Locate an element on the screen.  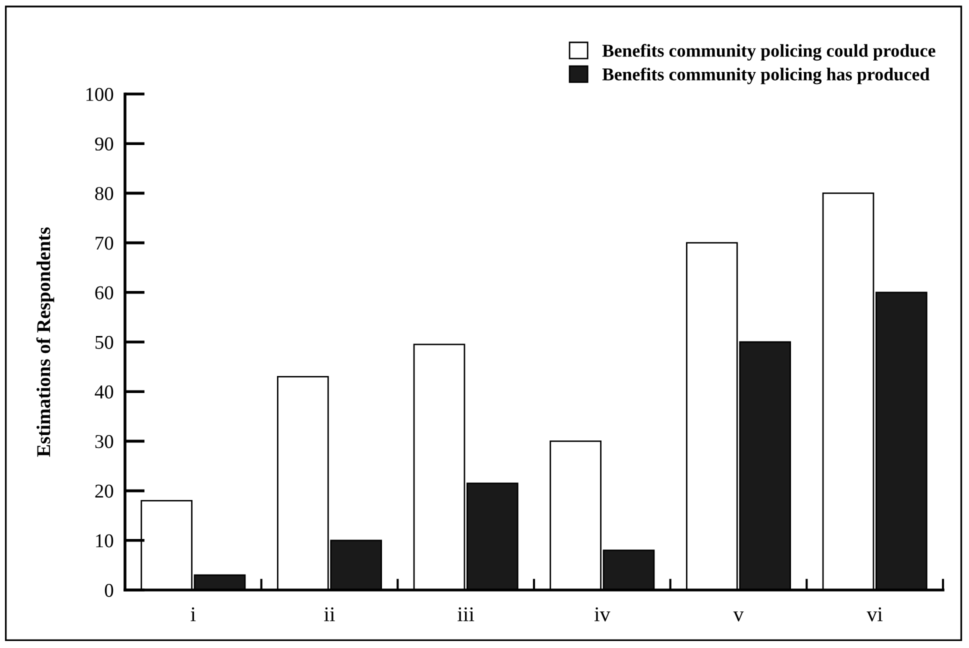
y-tick-label: 100 is located at coordinates (100, 94).